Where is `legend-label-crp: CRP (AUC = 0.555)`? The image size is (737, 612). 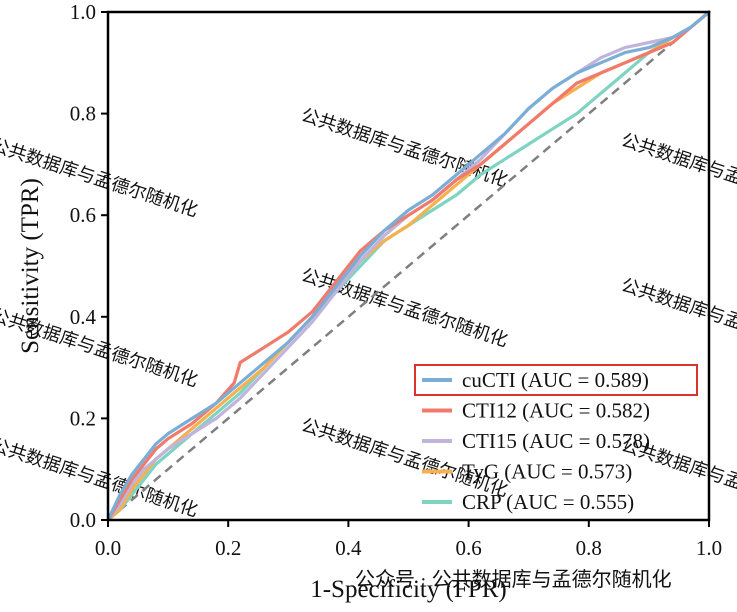 legend-label-crp: CRP (AUC = 0.555) is located at coordinates (548, 502).